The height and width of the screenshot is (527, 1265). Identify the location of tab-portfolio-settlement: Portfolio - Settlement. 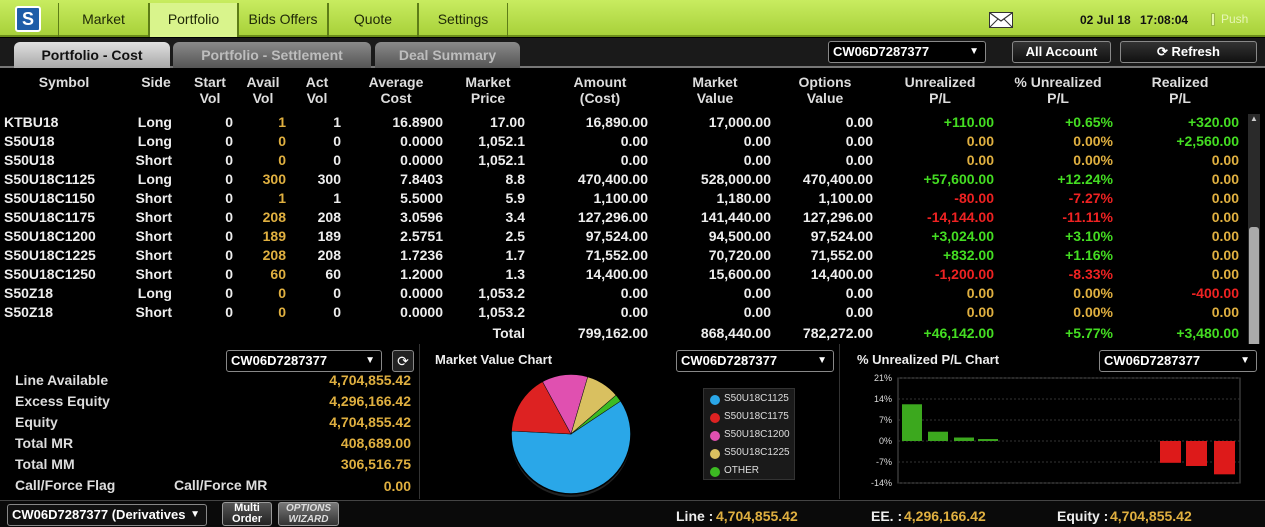
(272, 55).